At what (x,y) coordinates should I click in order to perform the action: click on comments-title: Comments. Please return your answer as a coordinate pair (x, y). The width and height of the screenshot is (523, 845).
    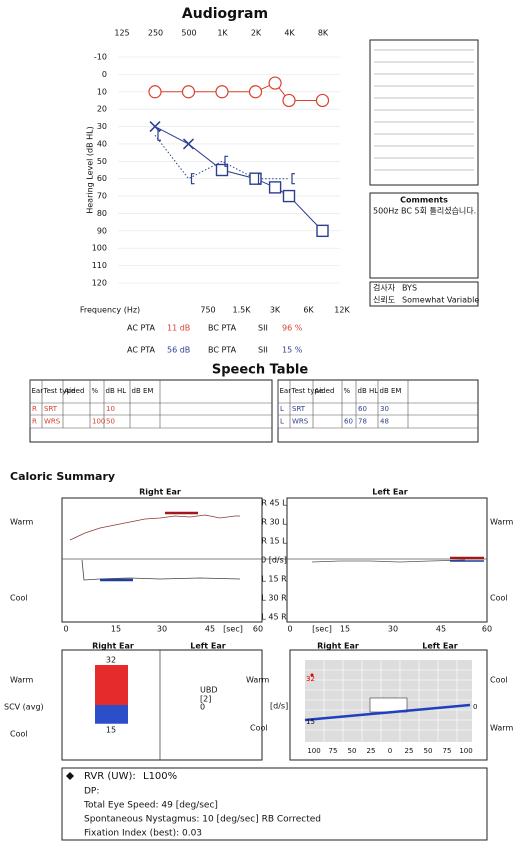
    Looking at the image, I should click on (424, 200).